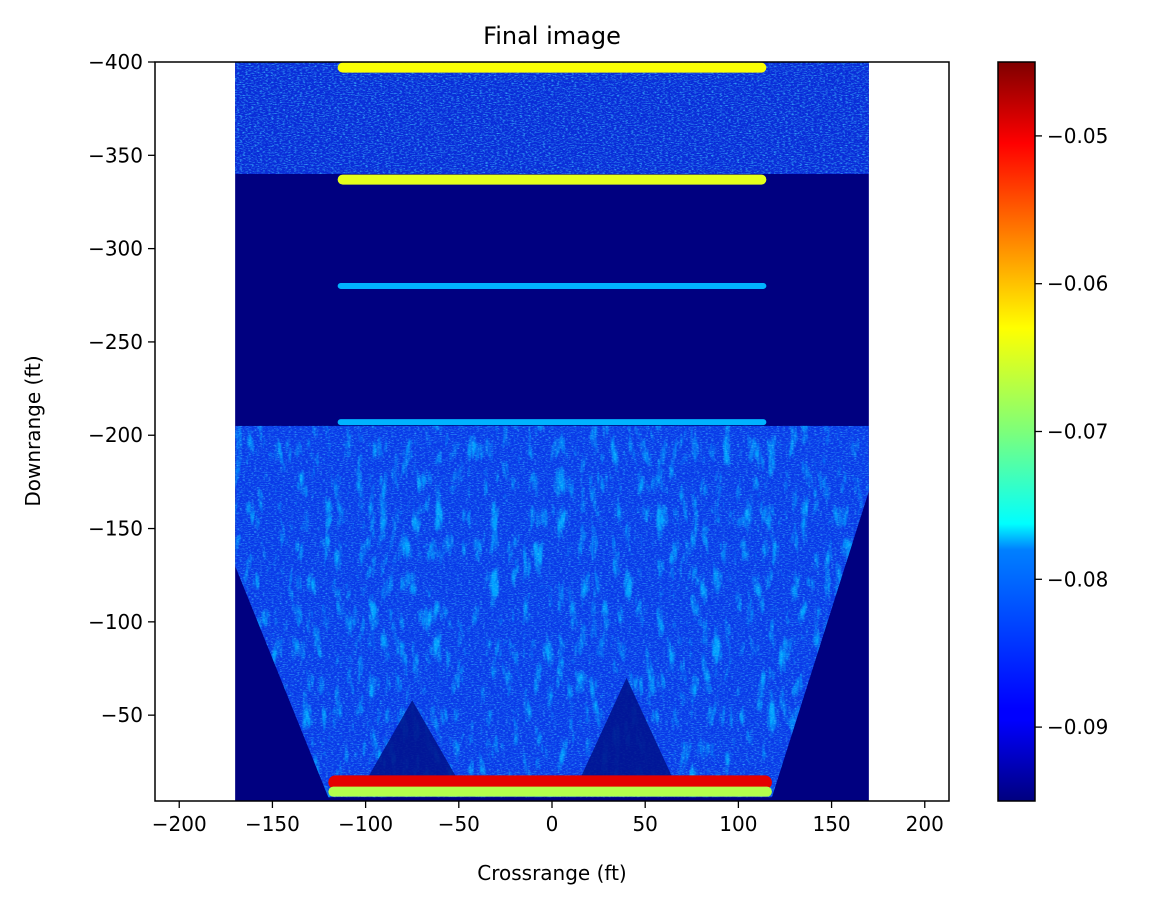 Image resolution: width=1160 pixels, height=912 pixels. I want to click on colorbar: −0.09 −0.08 −0.07 −0.06 −0.05, so click(1052, 431).